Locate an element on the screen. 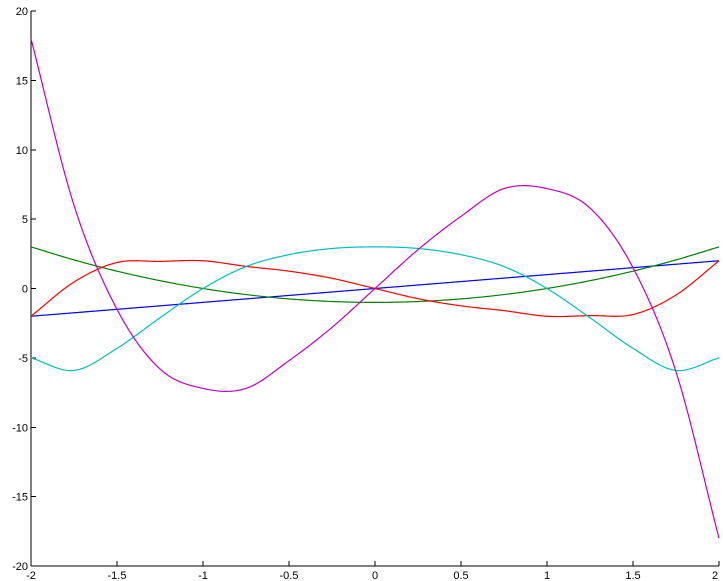 Image resolution: width=723 pixels, height=581 pixels. x-ticks: -2 -1.5 -1 -0.5 0 0.5 1 1.5 2 is located at coordinates (373, 571).